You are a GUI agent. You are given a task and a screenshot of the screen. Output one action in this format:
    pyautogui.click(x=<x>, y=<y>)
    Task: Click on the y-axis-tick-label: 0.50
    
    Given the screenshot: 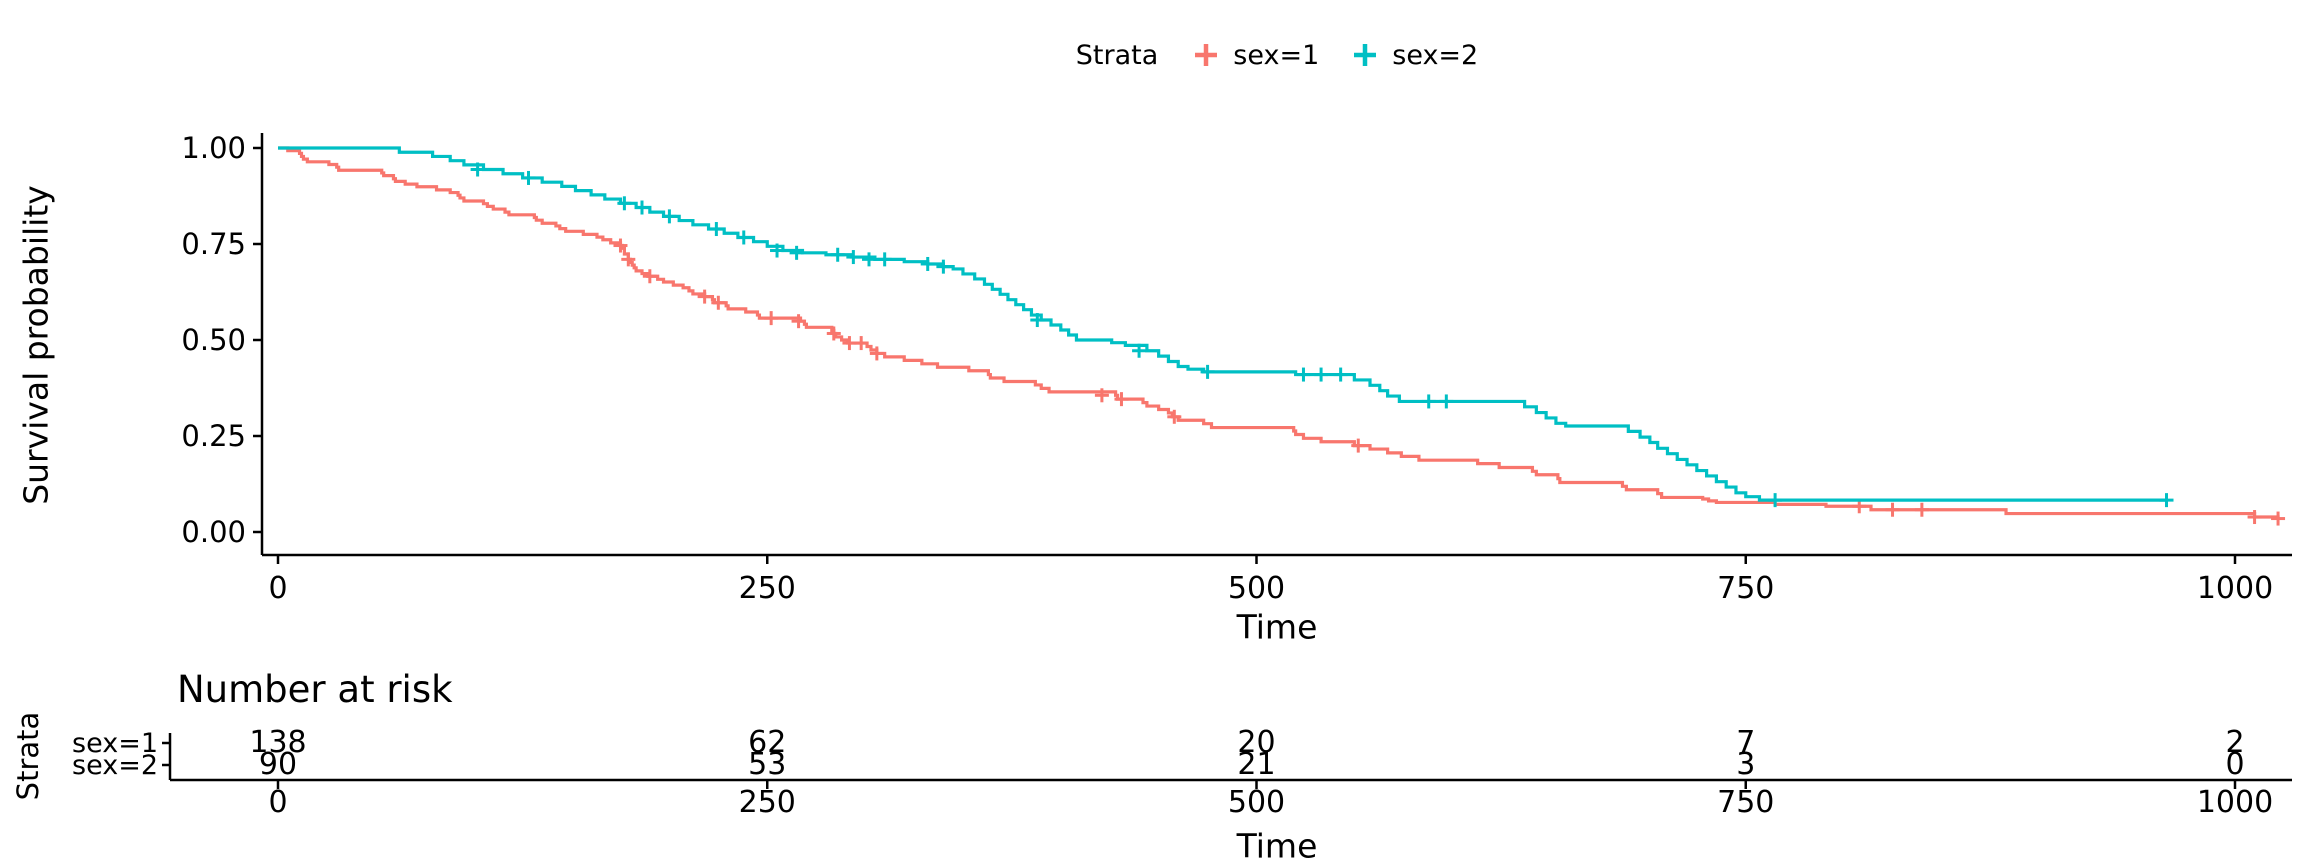 What is the action you would take?
    pyautogui.click(x=213, y=340)
    